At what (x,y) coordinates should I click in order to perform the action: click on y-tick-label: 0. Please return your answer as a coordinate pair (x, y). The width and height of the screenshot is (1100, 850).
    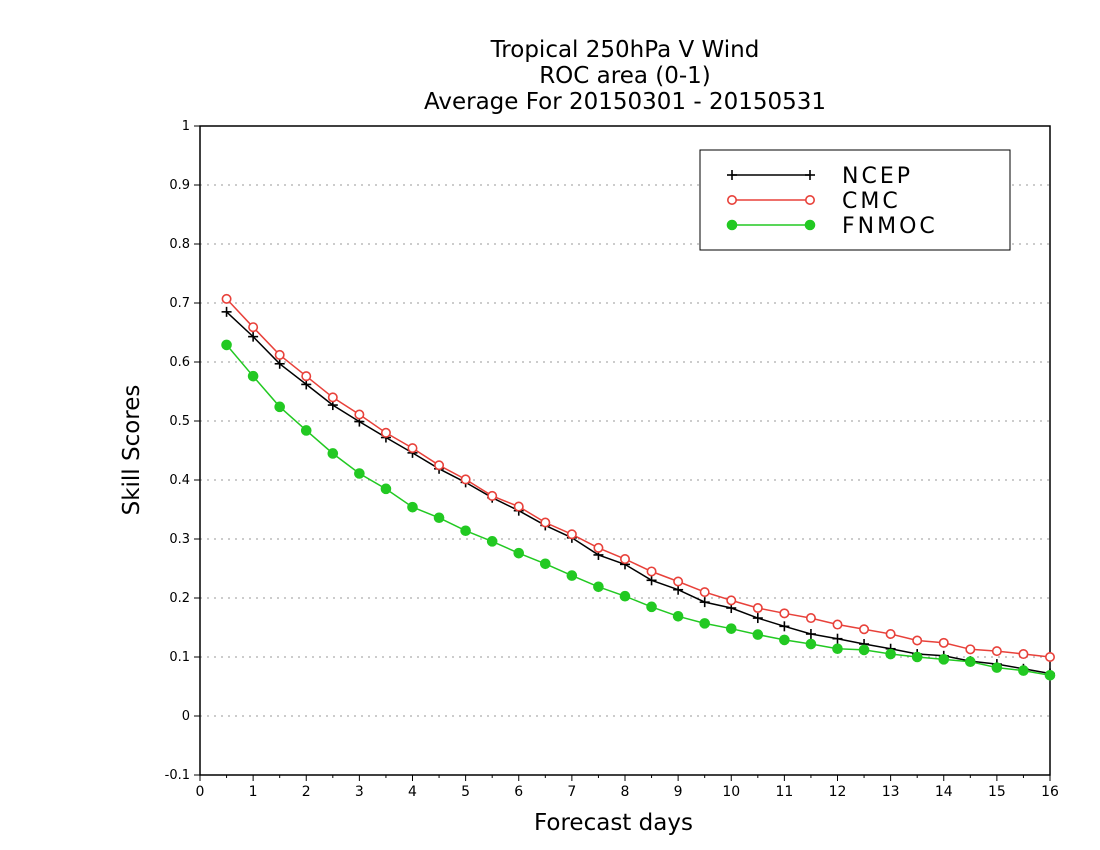
    Looking at the image, I should click on (186, 716).